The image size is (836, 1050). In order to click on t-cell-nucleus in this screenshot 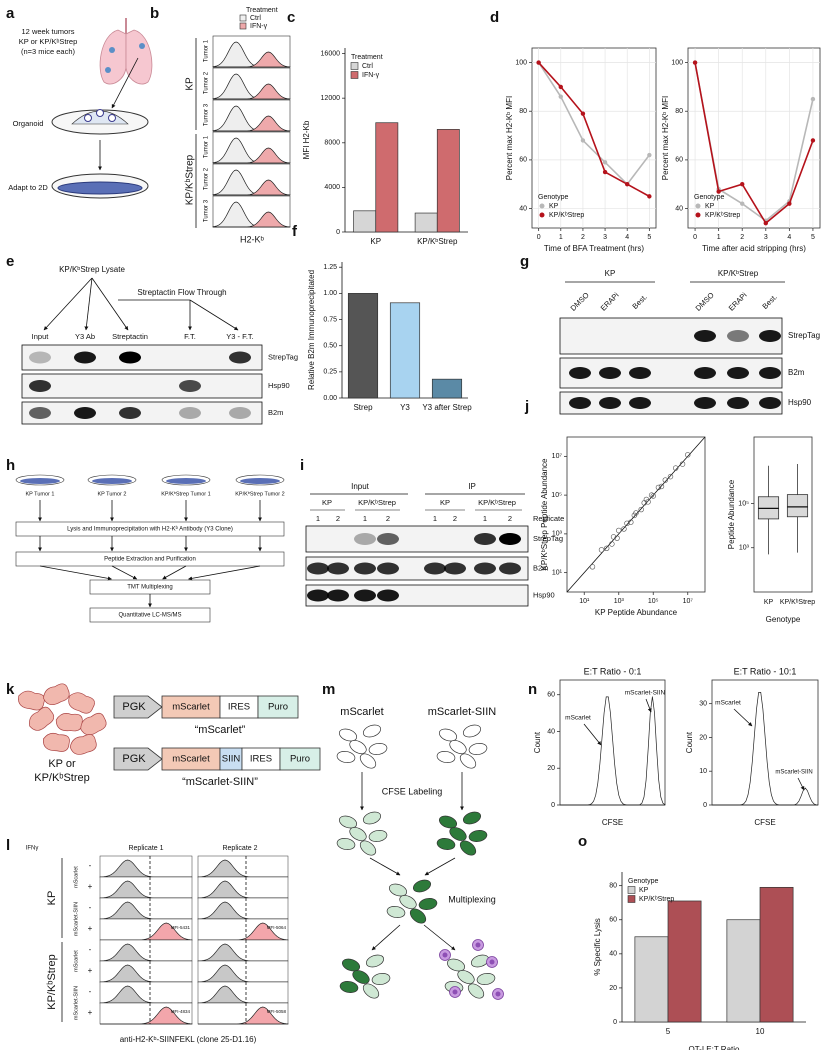, I will do `click(498, 994)`.